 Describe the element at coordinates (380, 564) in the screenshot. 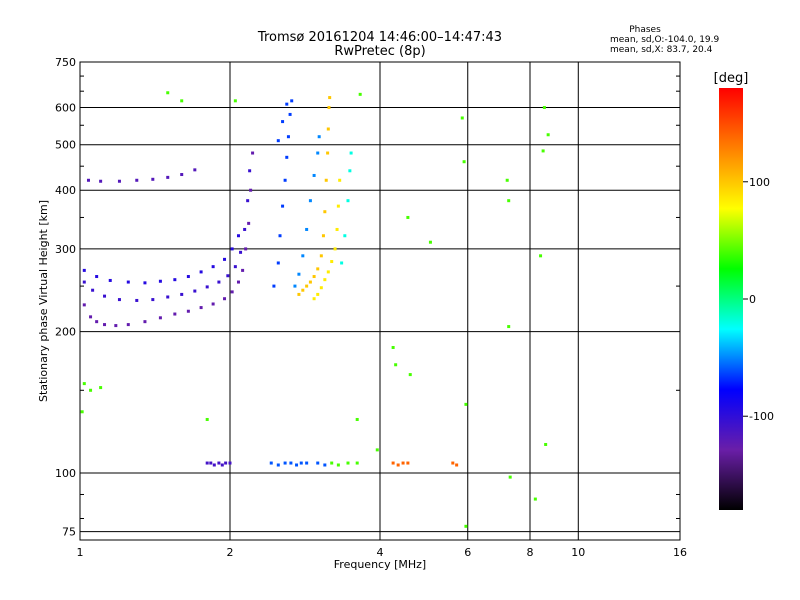

I see `x-axis-label: Frequency [MHz]` at that location.